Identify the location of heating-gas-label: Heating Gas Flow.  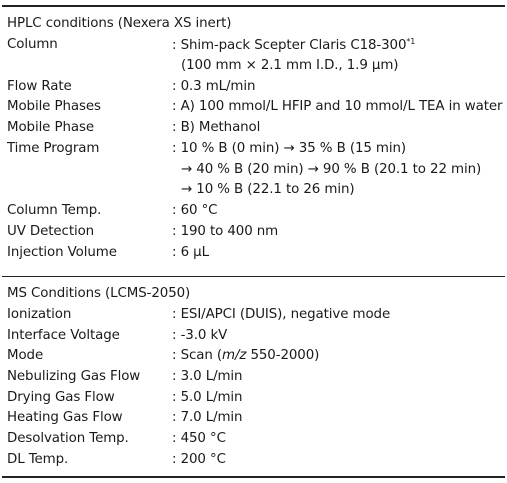
(65, 417).